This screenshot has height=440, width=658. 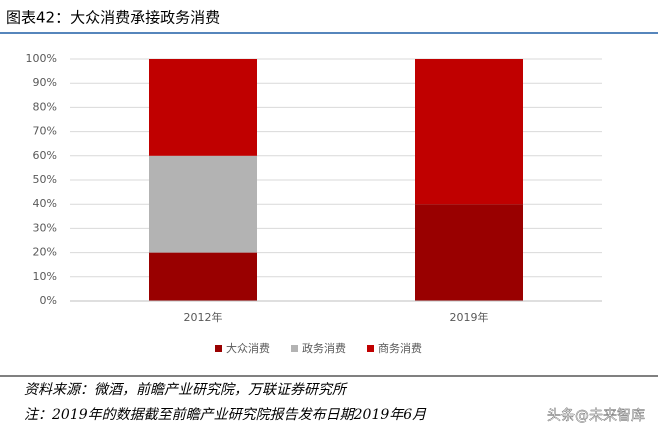 What do you see at coordinates (113, 18) in the screenshot?
I see `chart-title: 图表42：大众消费承接政务消费` at bounding box center [113, 18].